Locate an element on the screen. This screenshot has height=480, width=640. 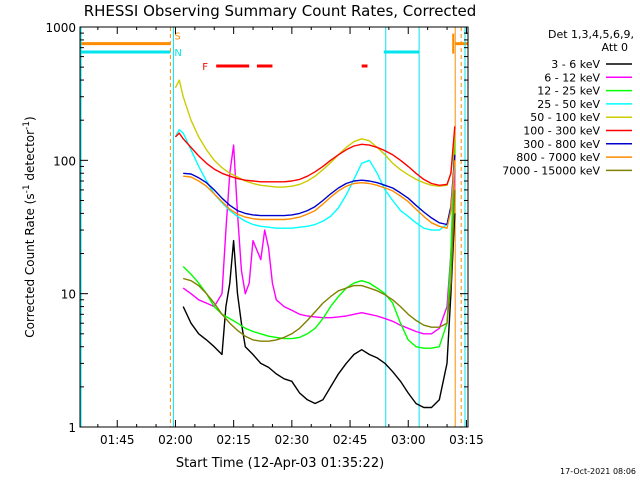
y-tick-label: 1 is located at coordinates (72, 428).